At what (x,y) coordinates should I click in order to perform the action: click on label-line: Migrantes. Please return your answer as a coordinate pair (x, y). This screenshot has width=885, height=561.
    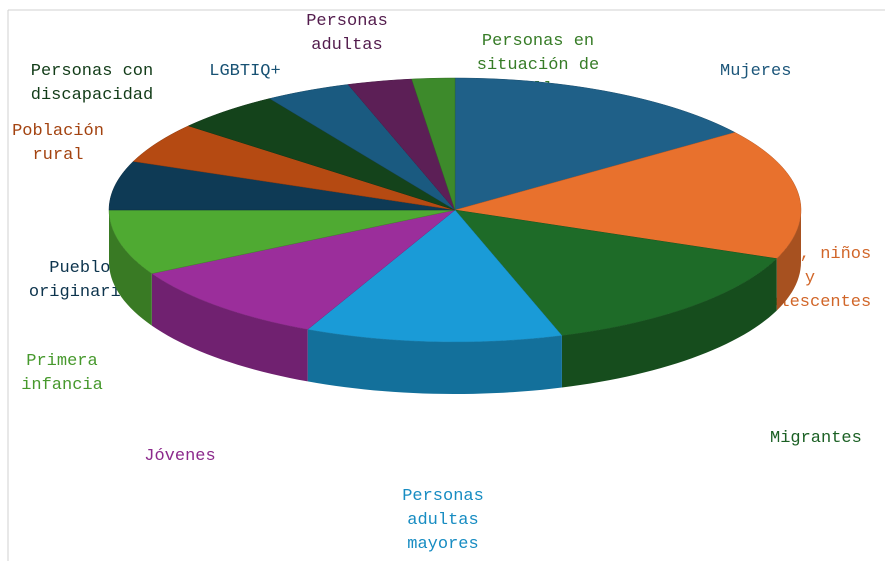
    Looking at the image, I should click on (816, 438).